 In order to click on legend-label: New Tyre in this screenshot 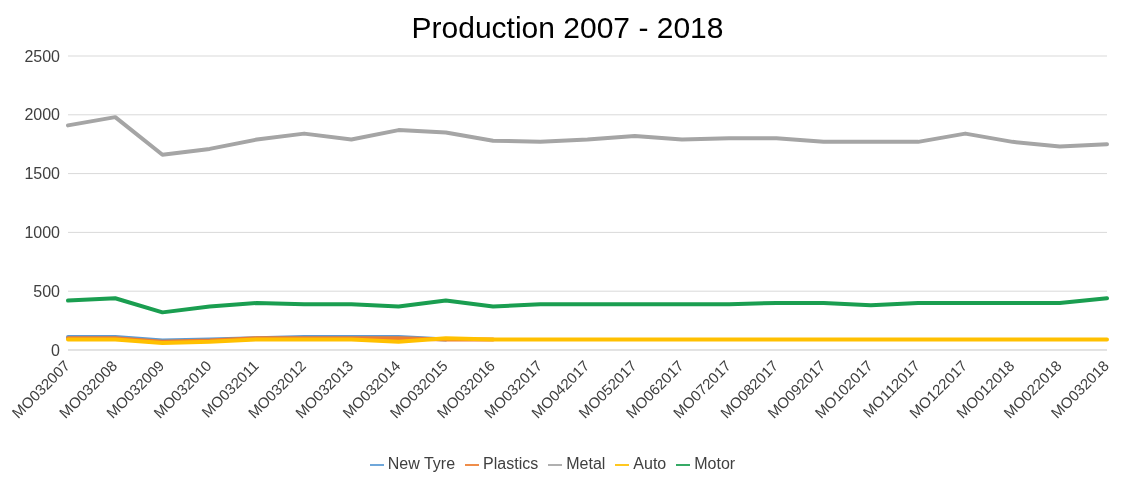, I will do `click(421, 463)`.